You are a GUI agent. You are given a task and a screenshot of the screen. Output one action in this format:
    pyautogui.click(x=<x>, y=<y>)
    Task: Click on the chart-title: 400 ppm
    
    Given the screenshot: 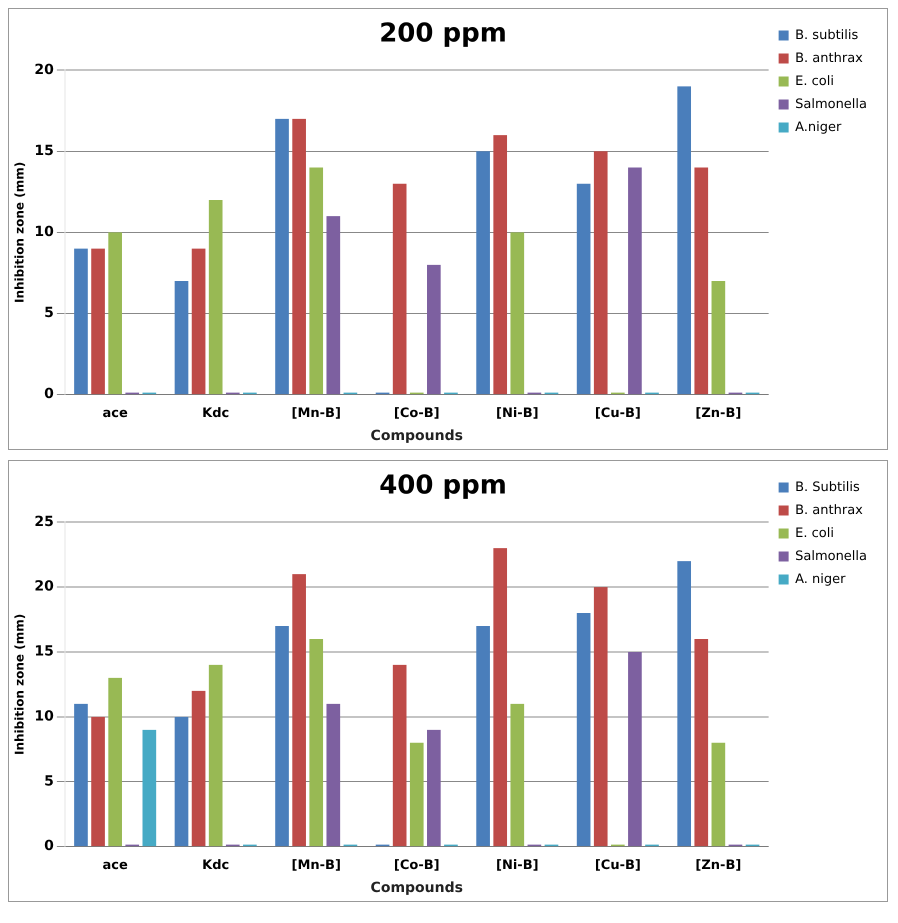 What is the action you would take?
    pyautogui.click(x=443, y=485)
    